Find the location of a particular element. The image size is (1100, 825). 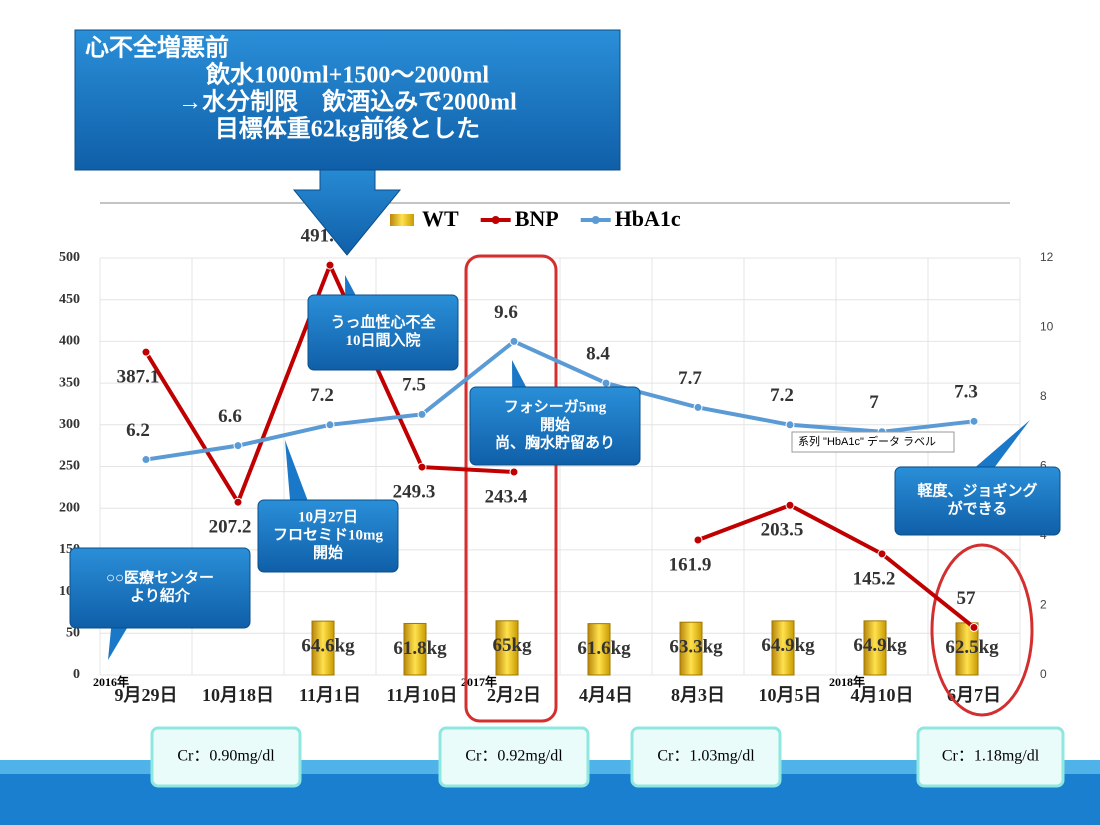

y2-tick-label: 0 is located at coordinates (1043, 674).